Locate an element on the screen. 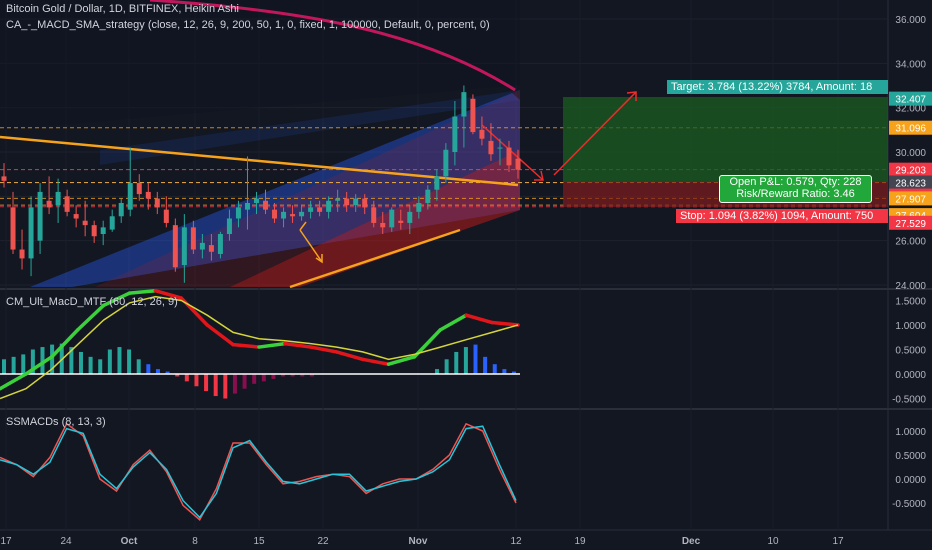  y-tick-label: 26.000 is located at coordinates (910, 242).